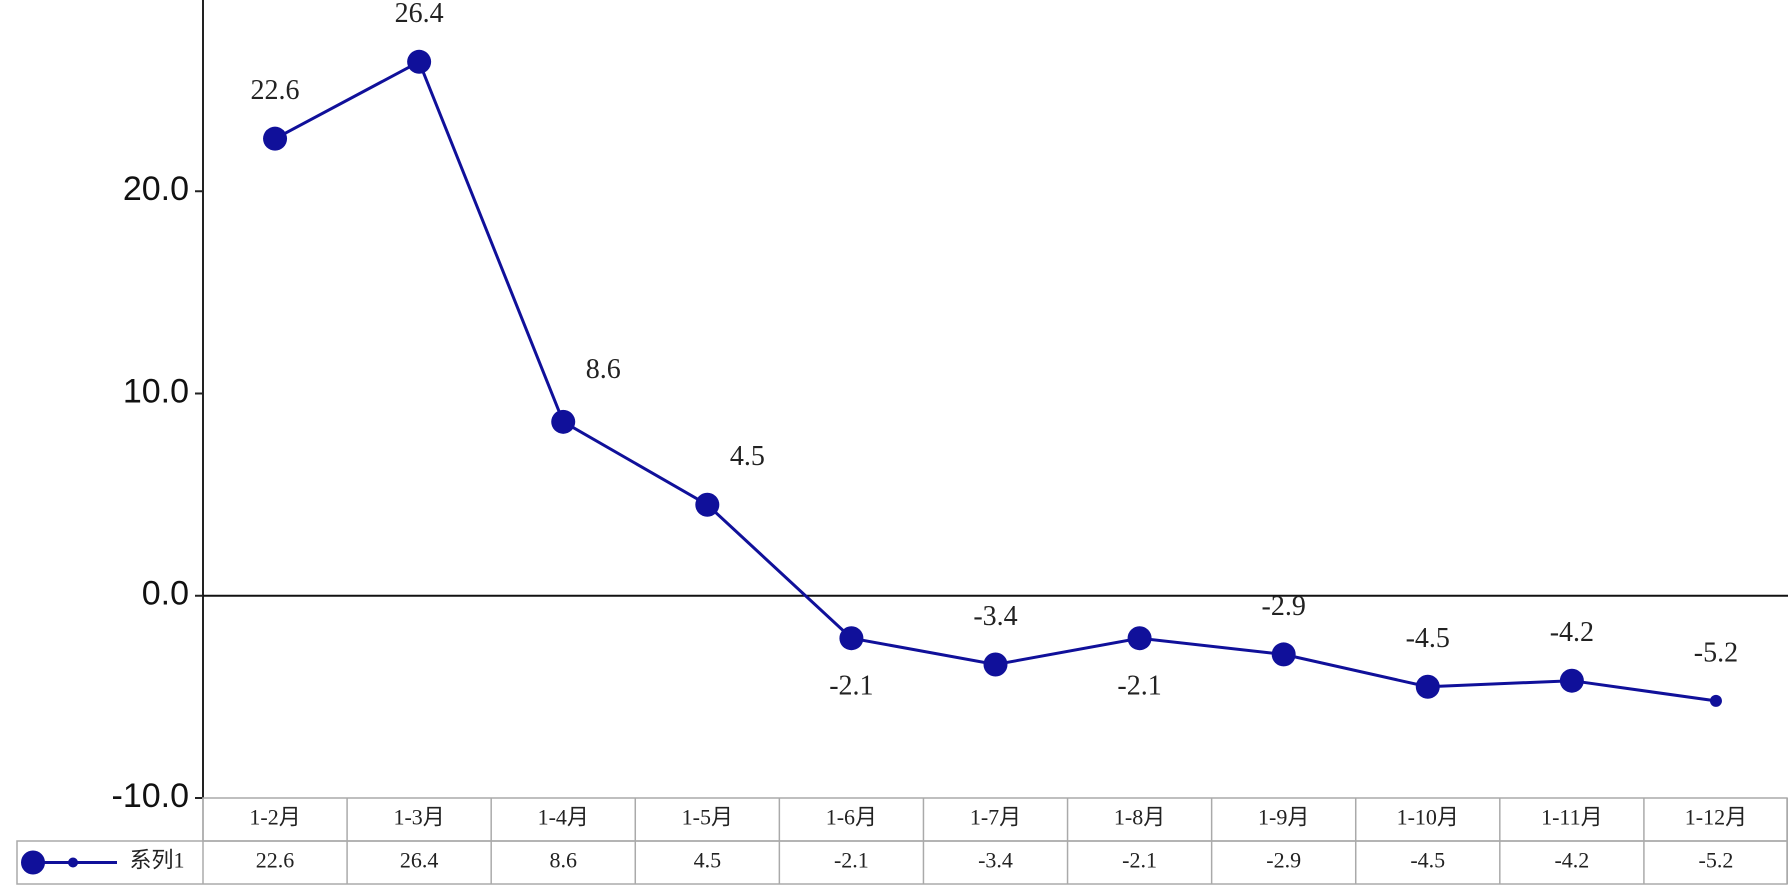 The width and height of the screenshot is (1788, 889). Describe the element at coordinates (1716, 817) in the screenshot. I see `x-tick-label: 1-12月` at that location.